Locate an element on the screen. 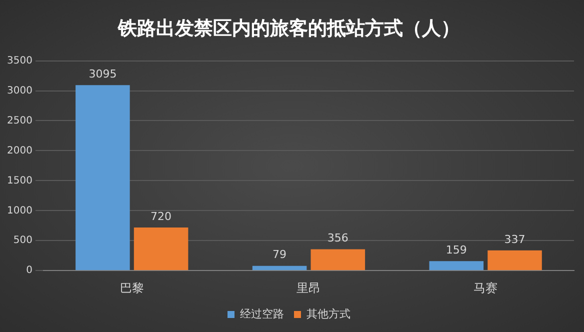  y-tick-label: 1000 is located at coordinates (19, 210).